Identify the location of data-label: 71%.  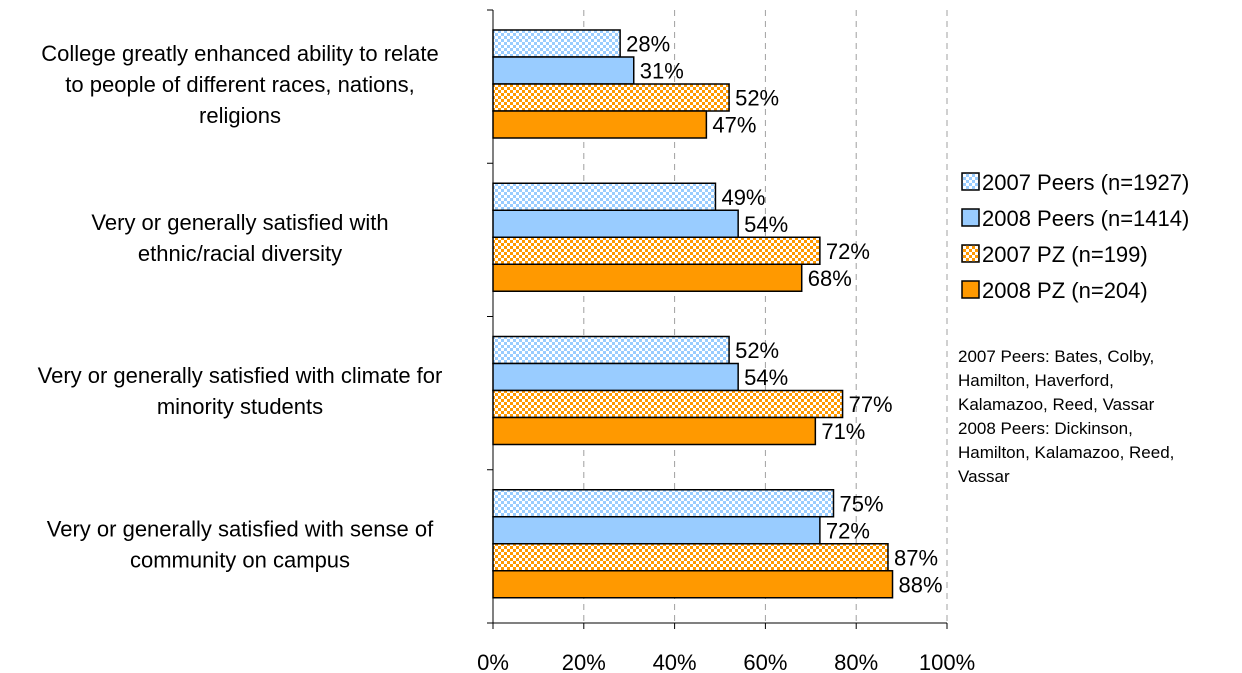
(843, 431).